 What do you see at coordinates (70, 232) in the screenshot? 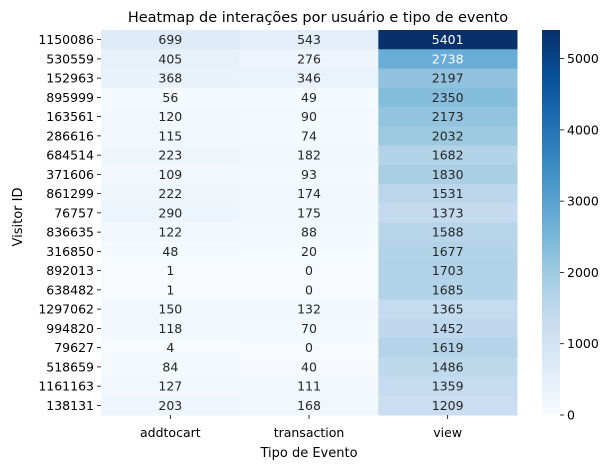
I see `y-tick-label: 836635` at bounding box center [70, 232].